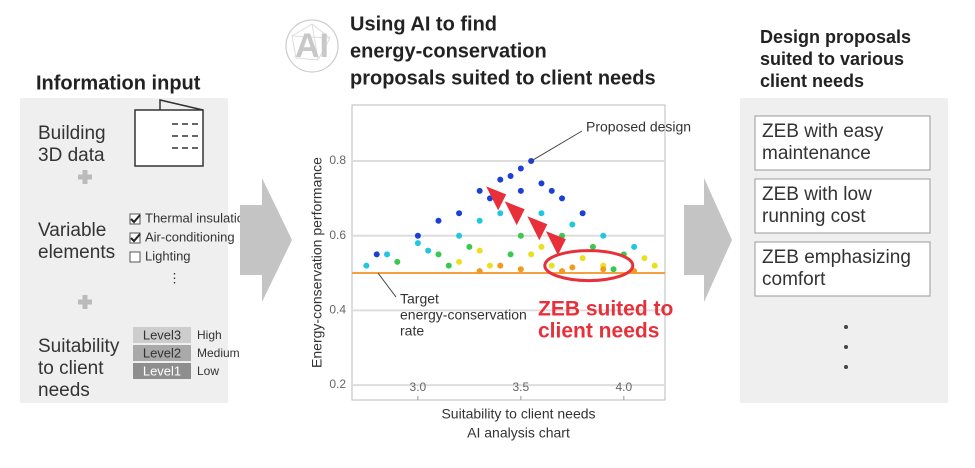 This screenshot has width=975, height=468. What do you see at coordinates (812, 81) in the screenshot?
I see `right-title: client needs` at bounding box center [812, 81].